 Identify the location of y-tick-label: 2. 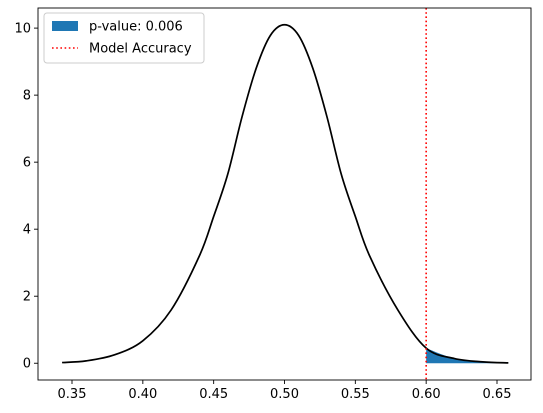
(27, 297).